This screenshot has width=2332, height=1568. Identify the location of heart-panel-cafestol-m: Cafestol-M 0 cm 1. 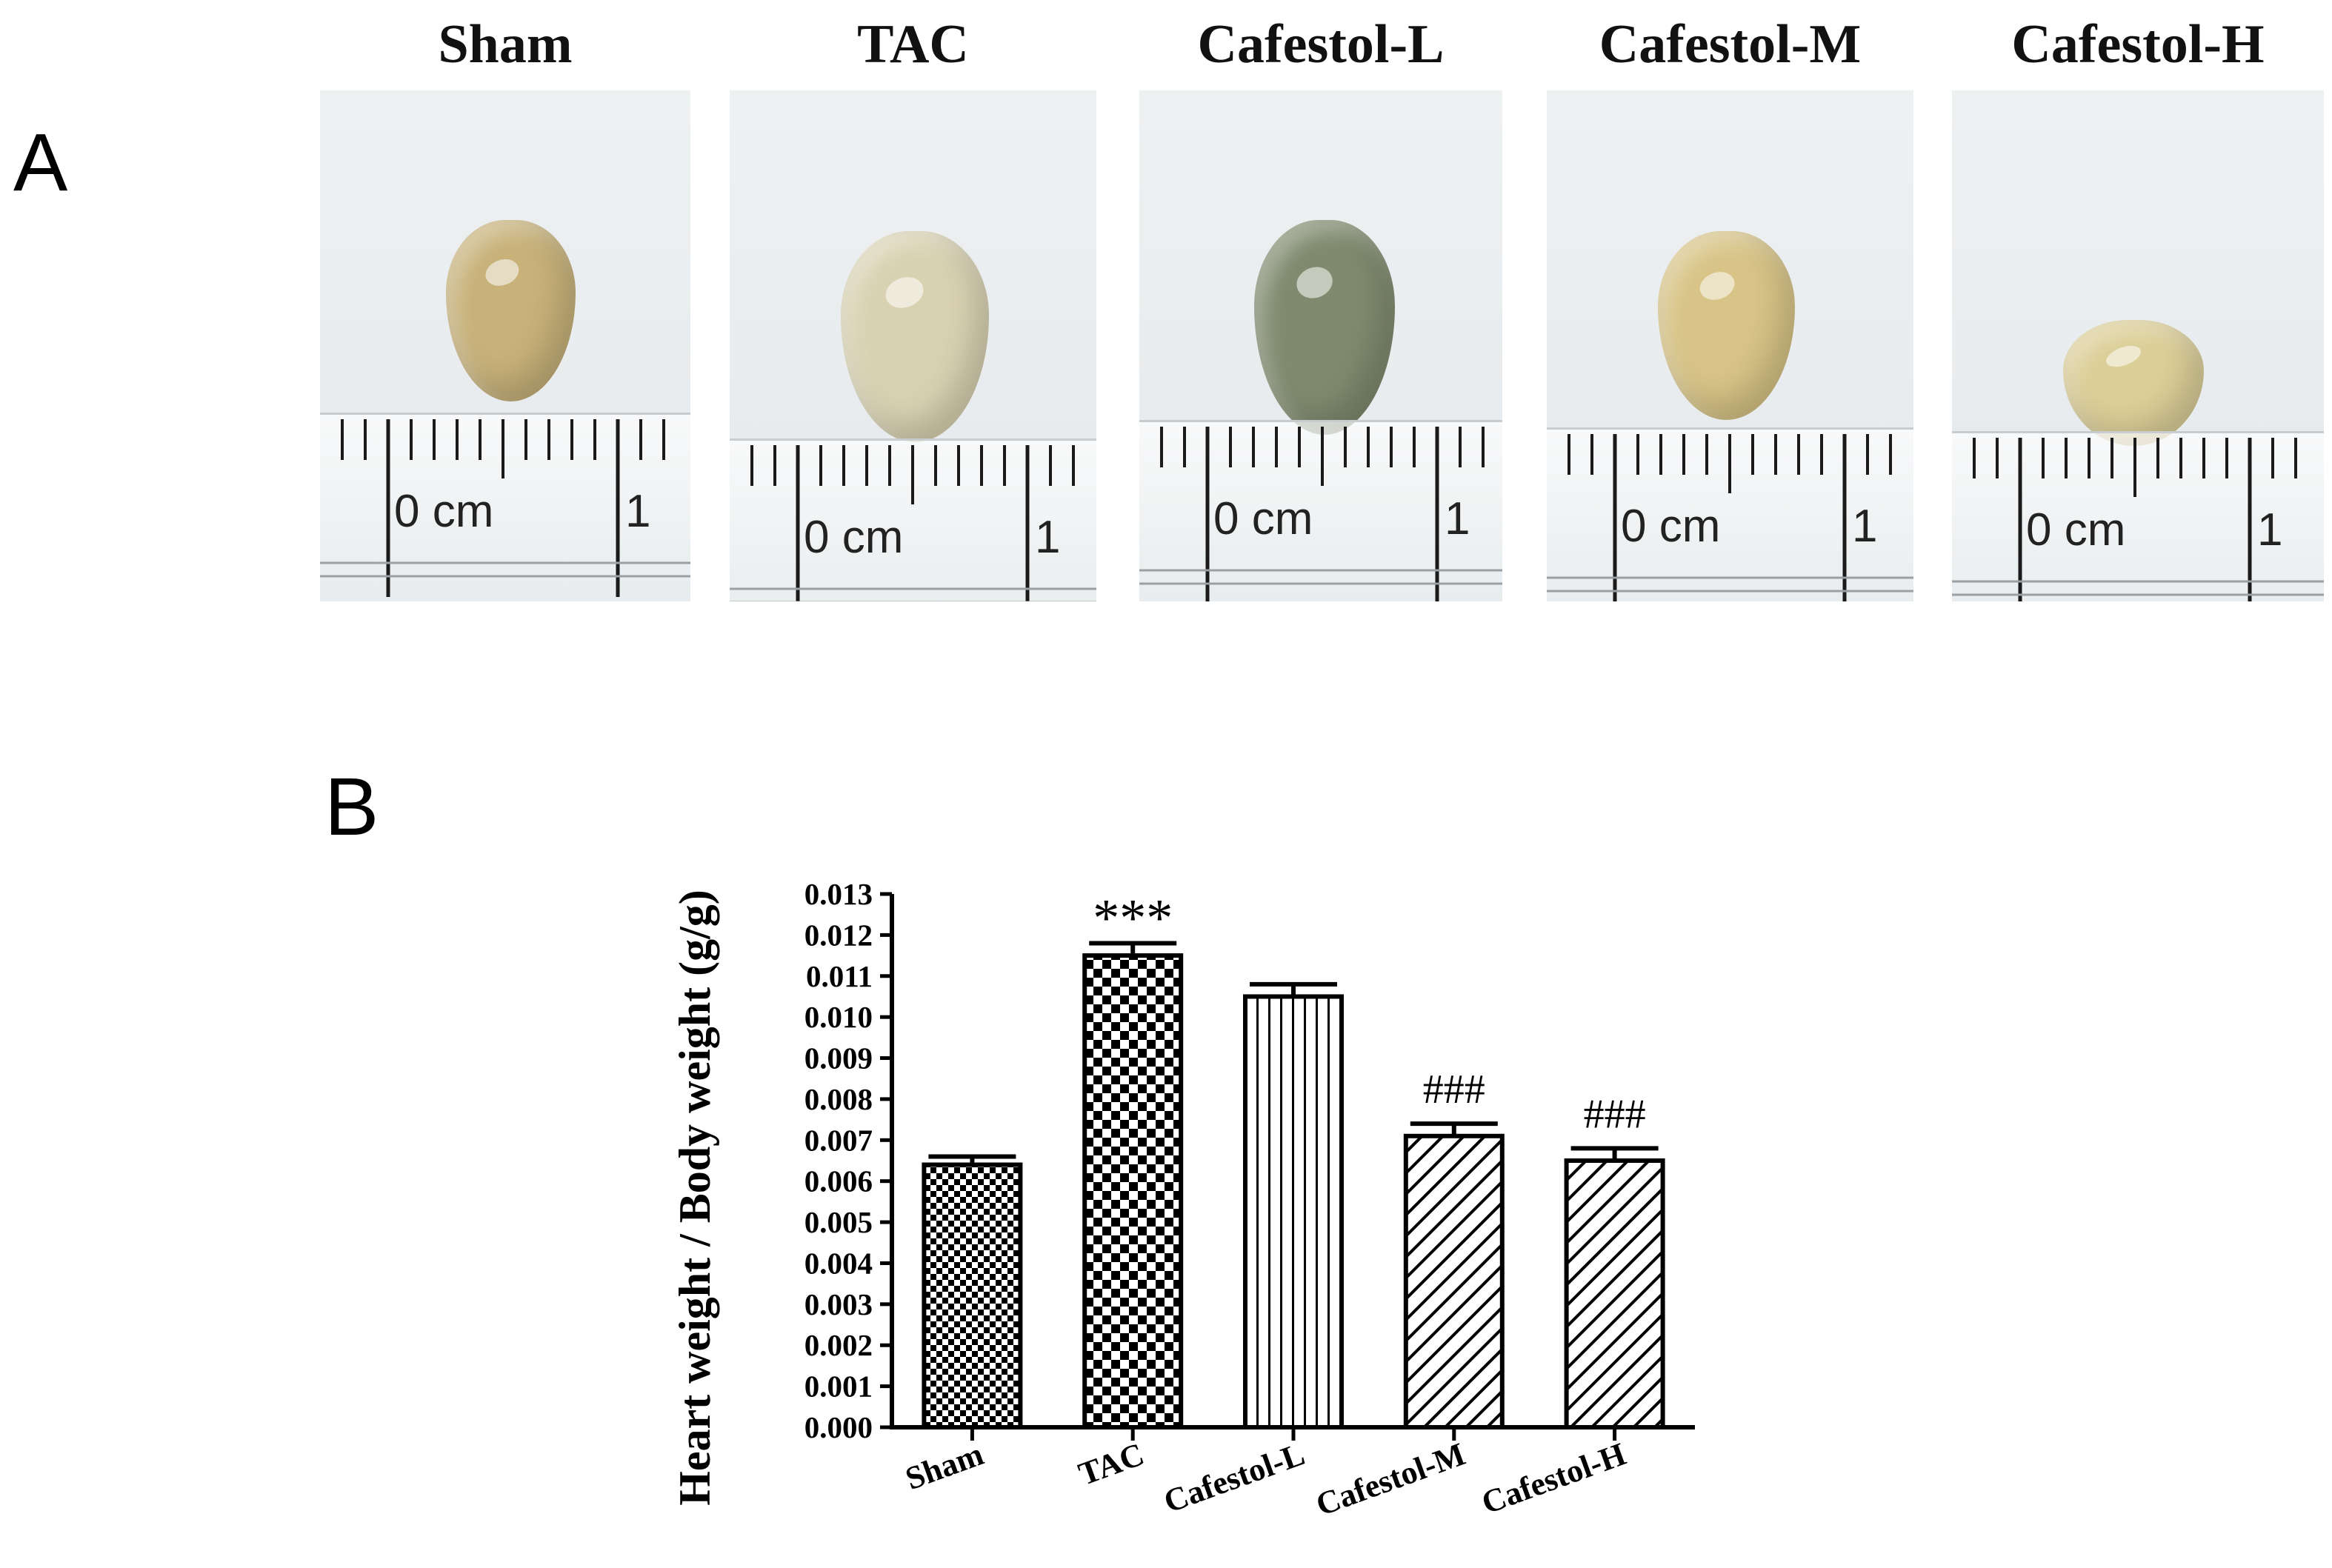
(1730, 304).